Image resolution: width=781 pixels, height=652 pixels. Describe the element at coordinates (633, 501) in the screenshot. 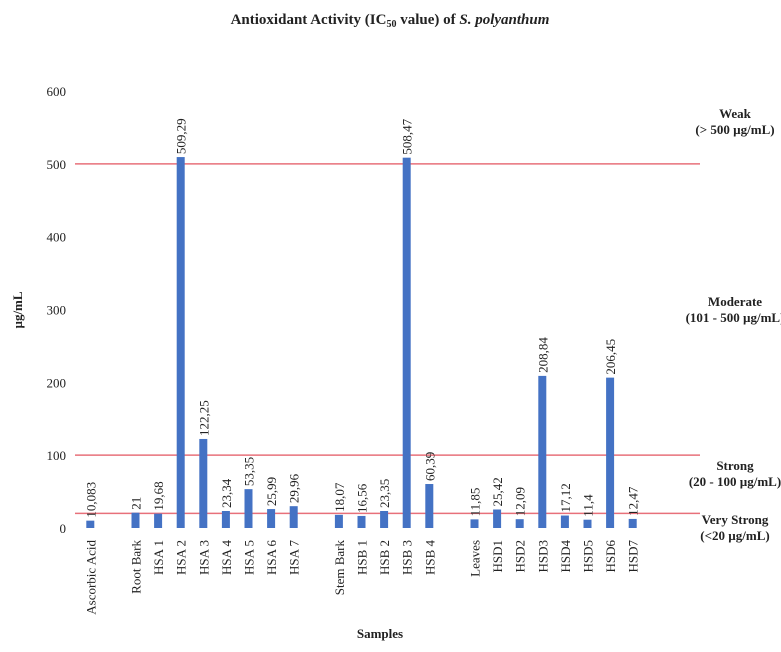

I see `value-label: 12,47` at that location.